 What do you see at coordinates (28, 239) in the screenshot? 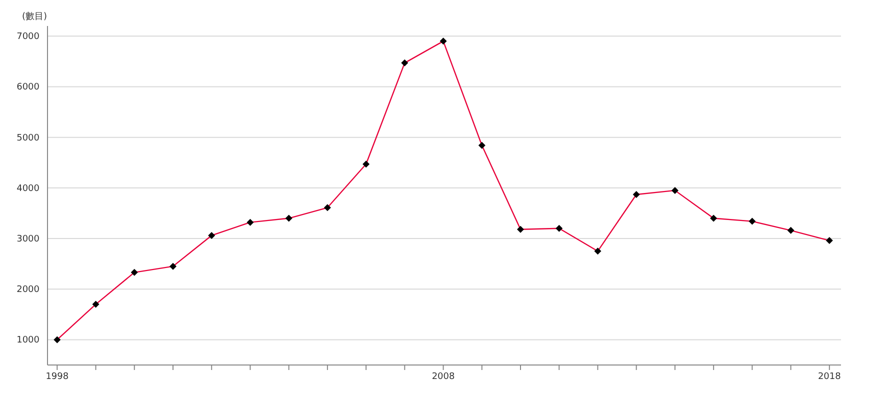
I see `y-tick-label: 3000` at bounding box center [28, 239].